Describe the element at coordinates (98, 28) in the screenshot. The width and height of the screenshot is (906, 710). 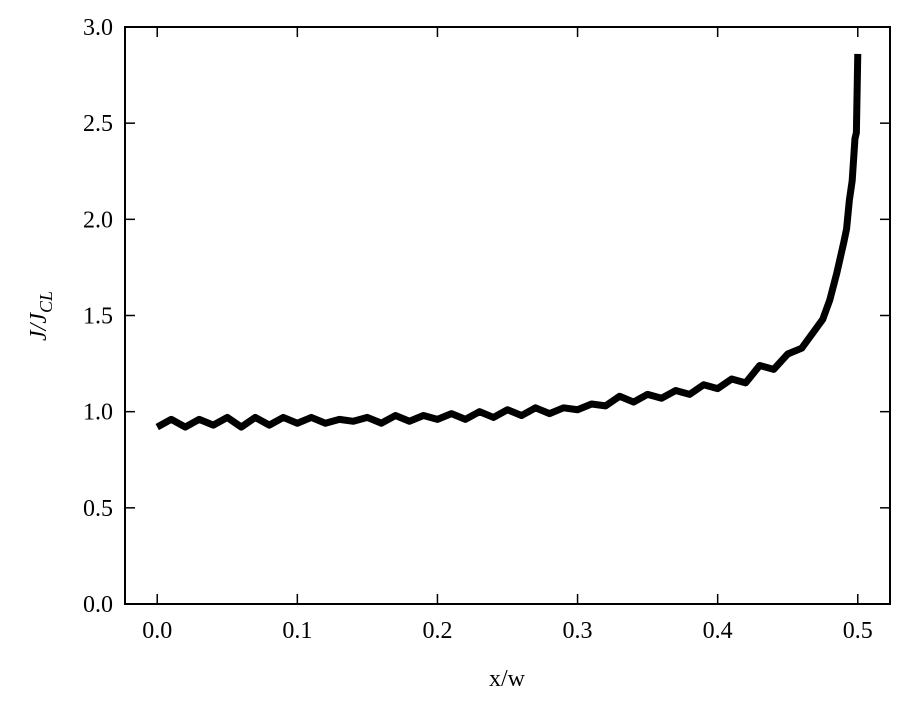
I see `y-tick-label: 3.0` at that location.